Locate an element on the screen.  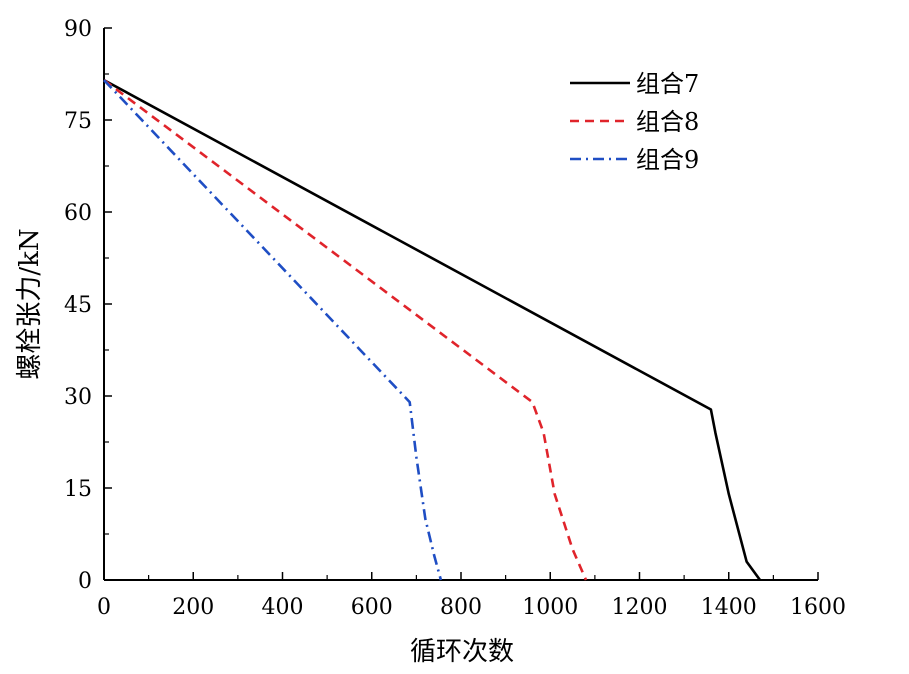
x-tick-label: 800 is located at coordinates (461, 607).